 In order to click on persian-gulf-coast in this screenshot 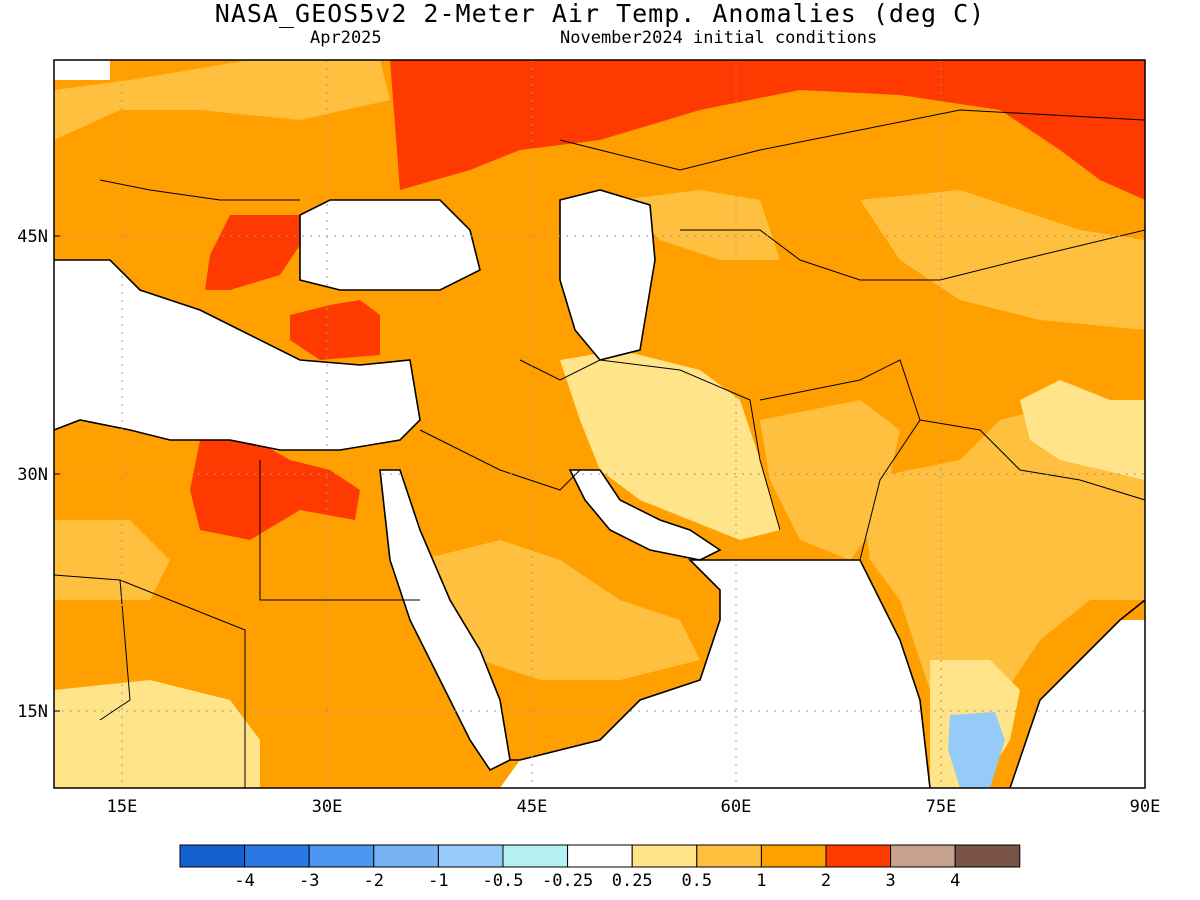, I will do `click(645, 515)`.